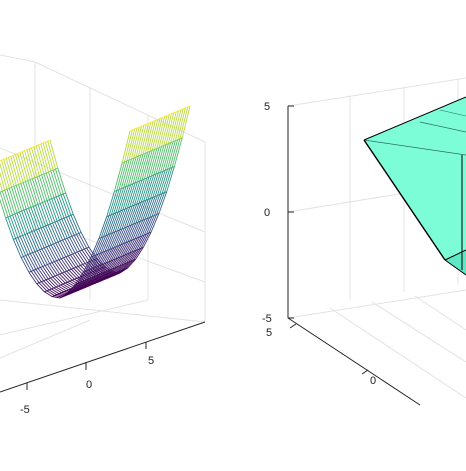  Describe the element at coordinates (415, 178) in the screenshot. I see `polyhedron-face` at that location.